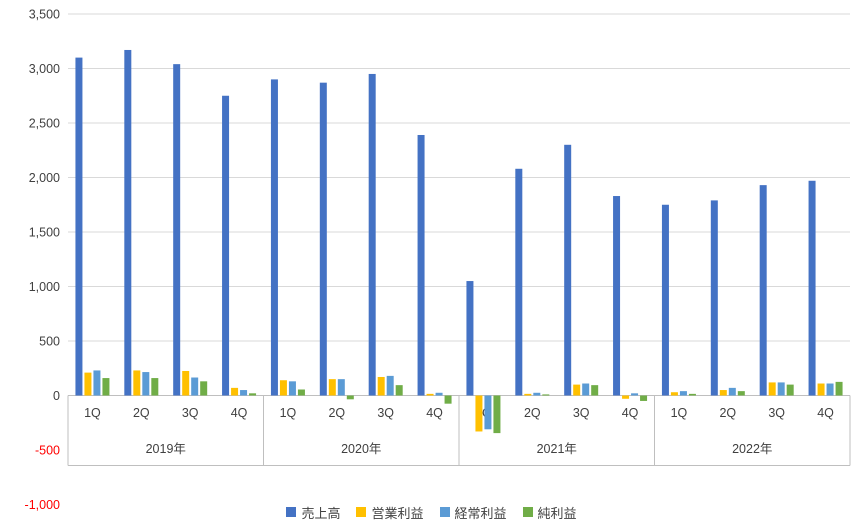 This screenshot has height=529, width=863. I want to click on year-label: 2019年, so click(166, 449).